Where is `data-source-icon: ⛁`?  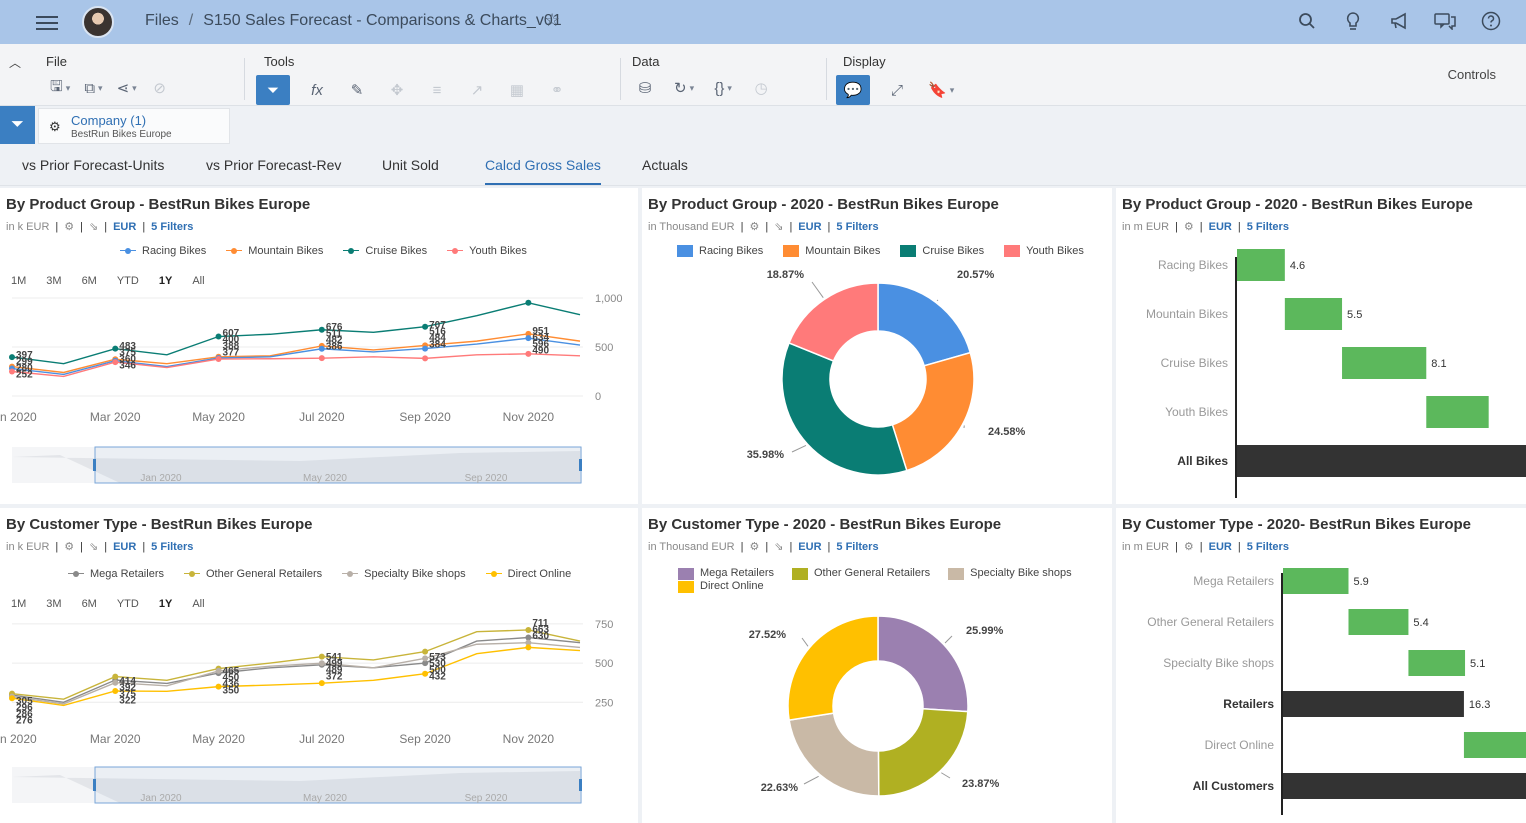 data-source-icon: ⛁ is located at coordinates (645, 88).